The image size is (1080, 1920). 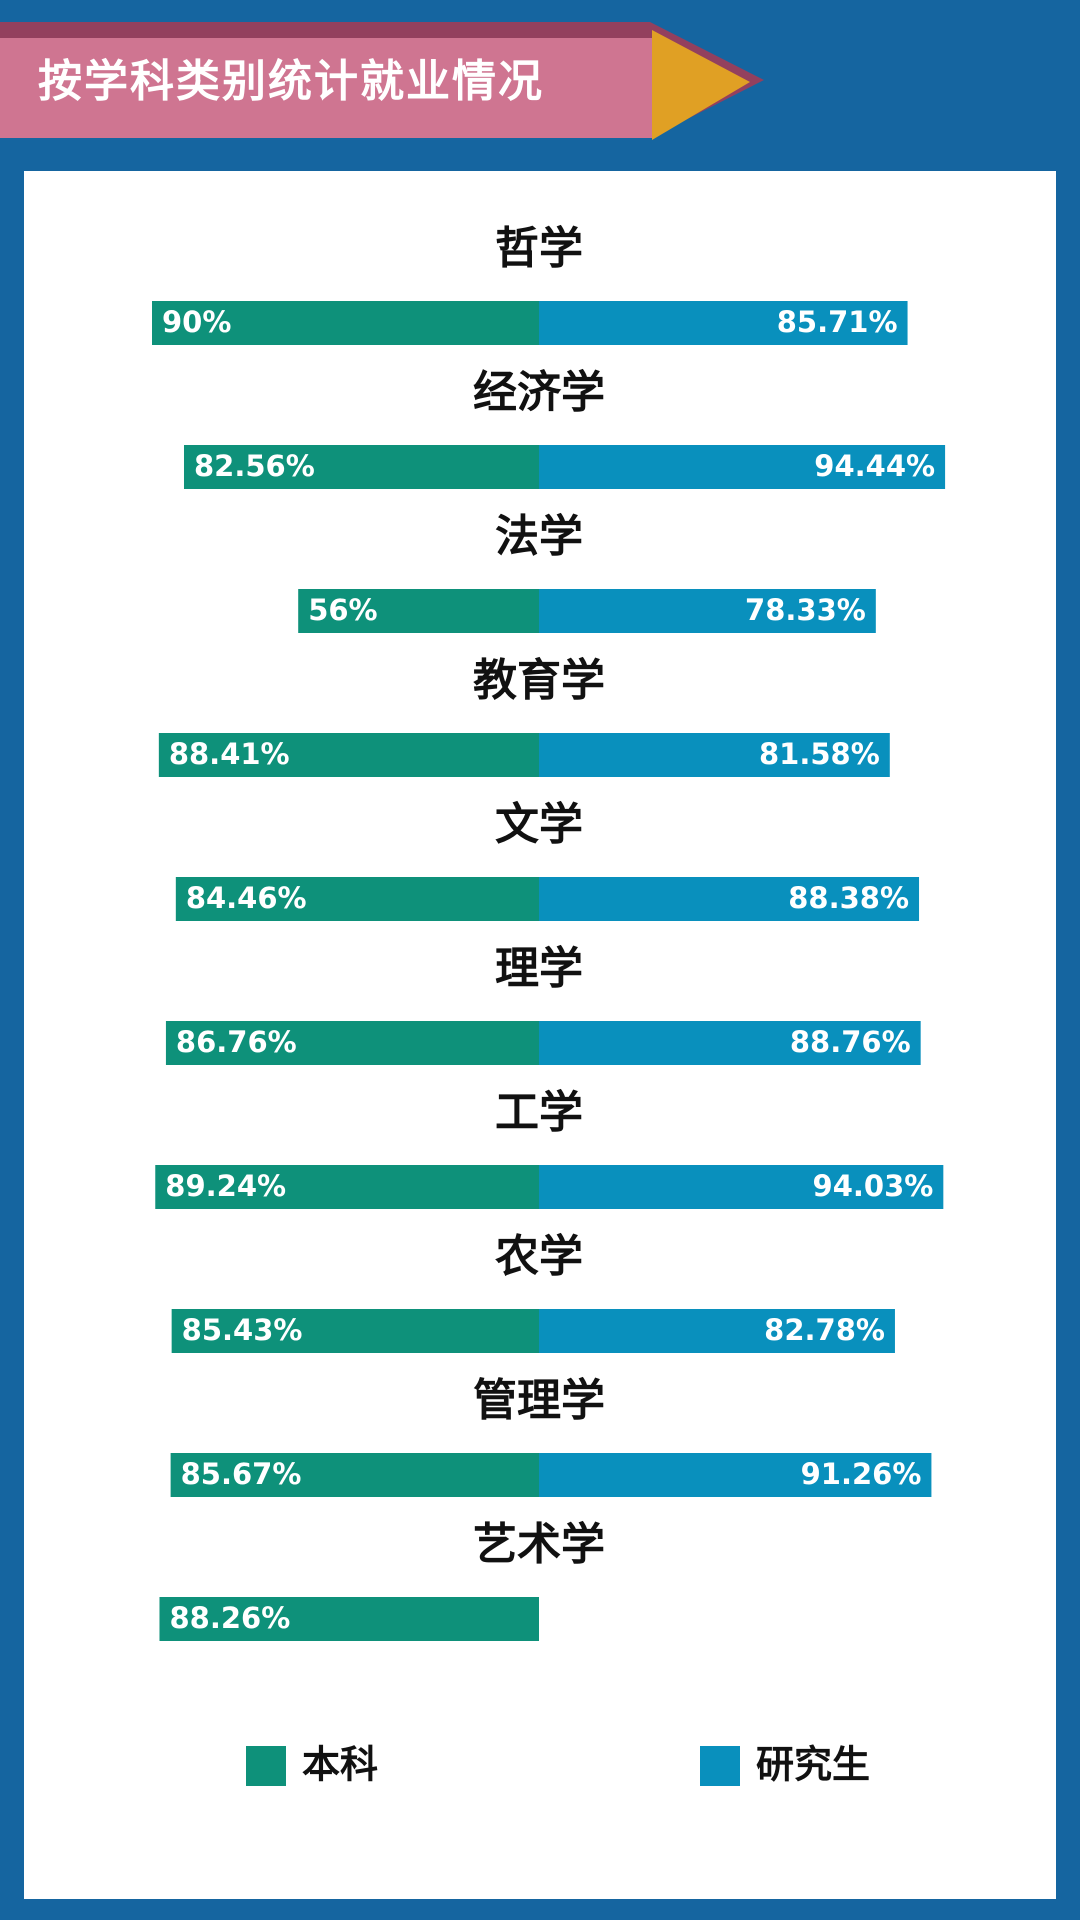 I want to click on category-label: 工学, so click(x=539, y=1112).